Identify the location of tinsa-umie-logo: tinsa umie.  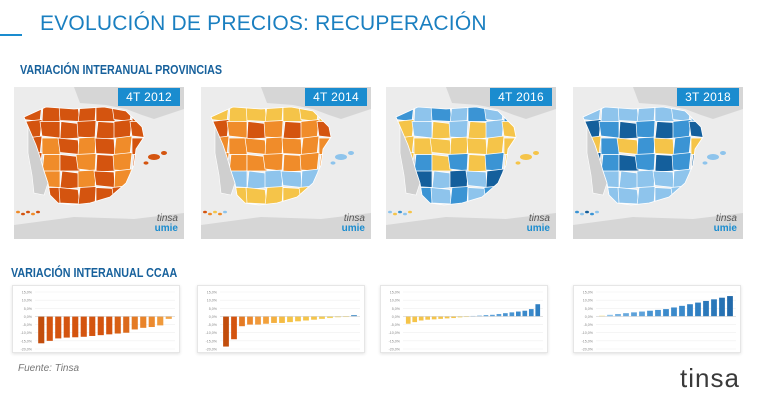
(166, 224).